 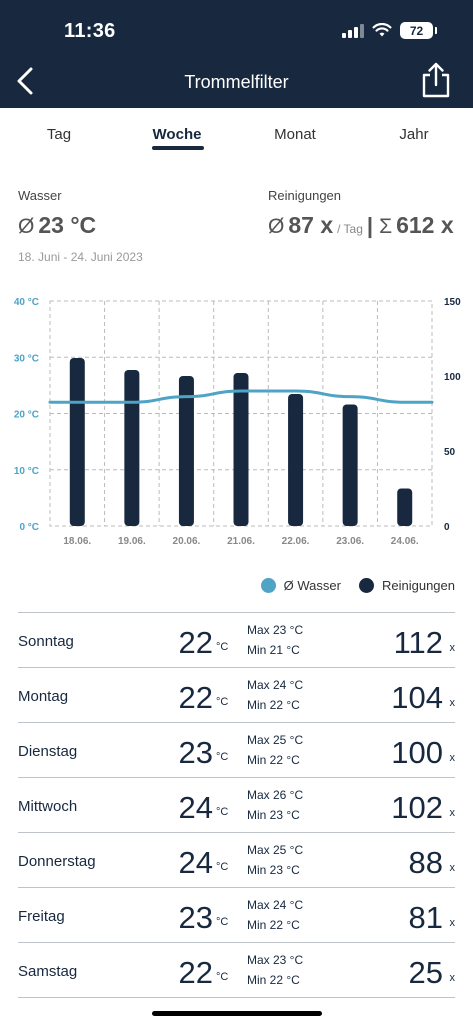 What do you see at coordinates (353, 30) in the screenshot?
I see `cellular-signal-icon` at bounding box center [353, 30].